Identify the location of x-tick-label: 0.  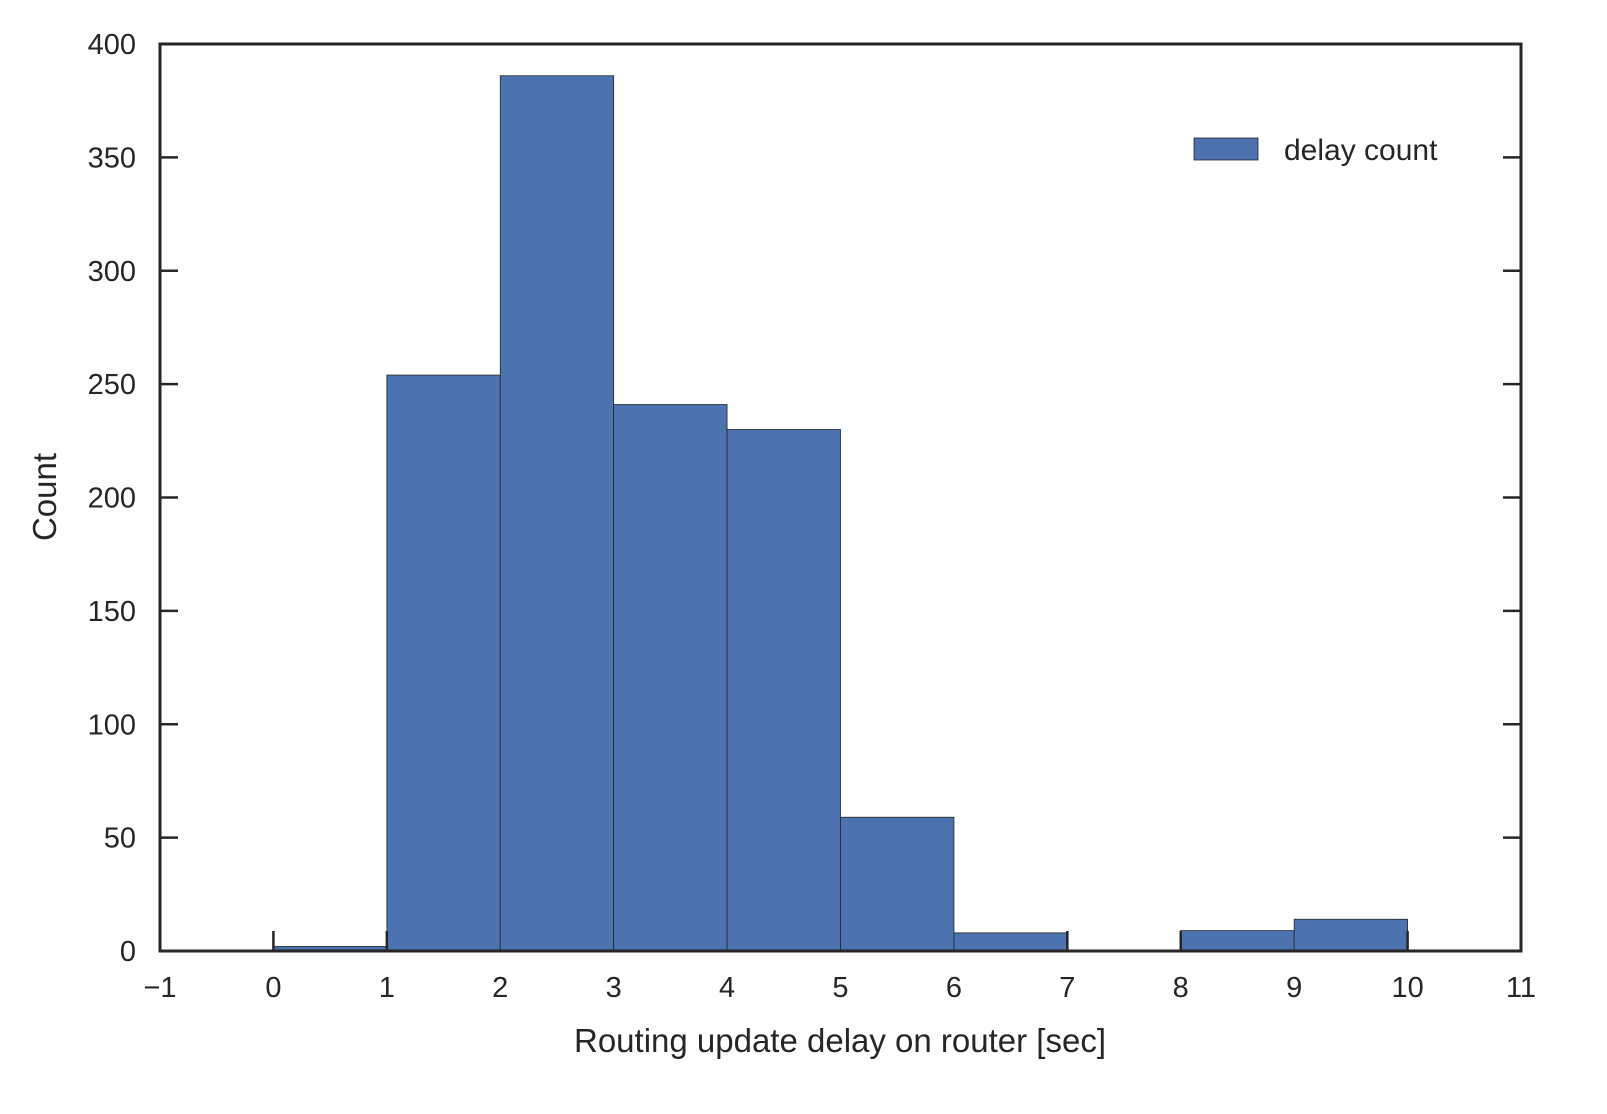
(273, 988).